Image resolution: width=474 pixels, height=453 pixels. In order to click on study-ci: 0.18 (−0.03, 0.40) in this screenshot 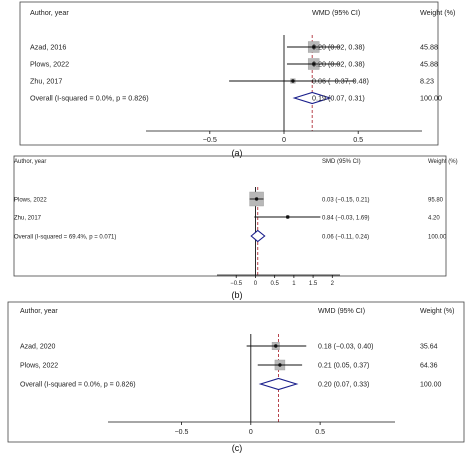, I will do `click(345, 347)`.